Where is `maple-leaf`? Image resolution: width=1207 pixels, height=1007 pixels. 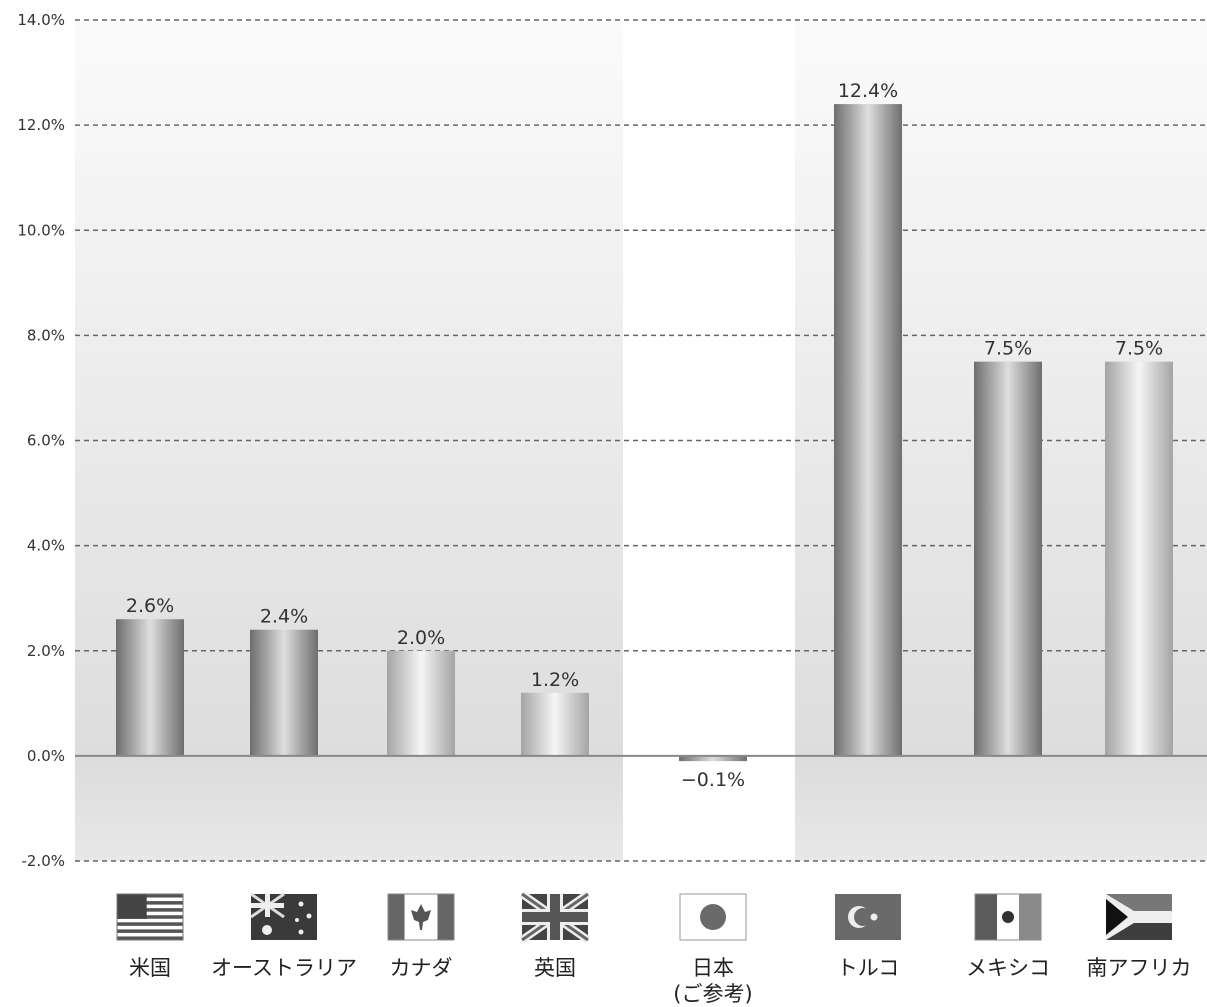
maple-leaf is located at coordinates (421, 917).